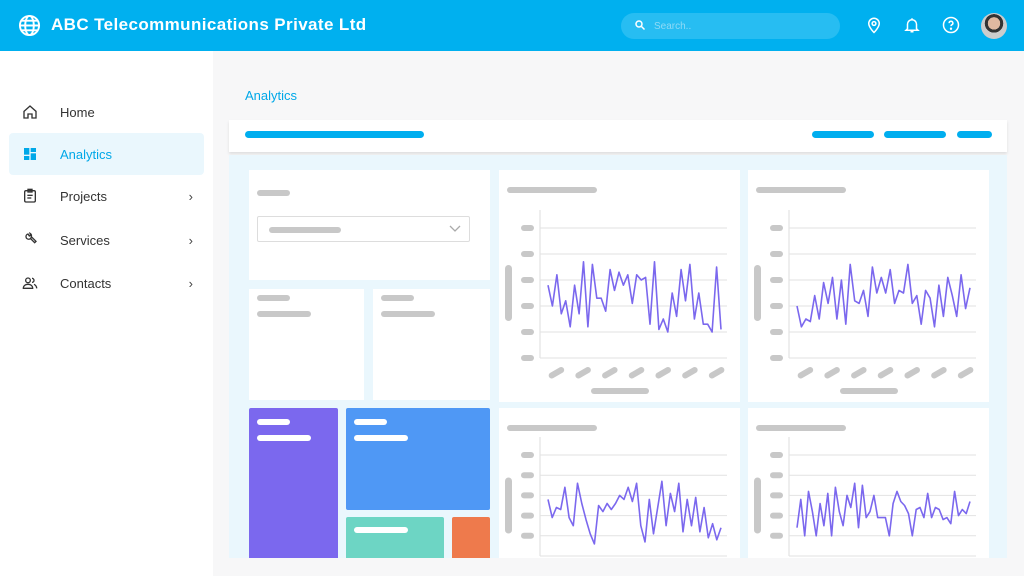 This screenshot has height=576, width=1024. What do you see at coordinates (951, 25) in the screenshot?
I see `help-icon` at bounding box center [951, 25].